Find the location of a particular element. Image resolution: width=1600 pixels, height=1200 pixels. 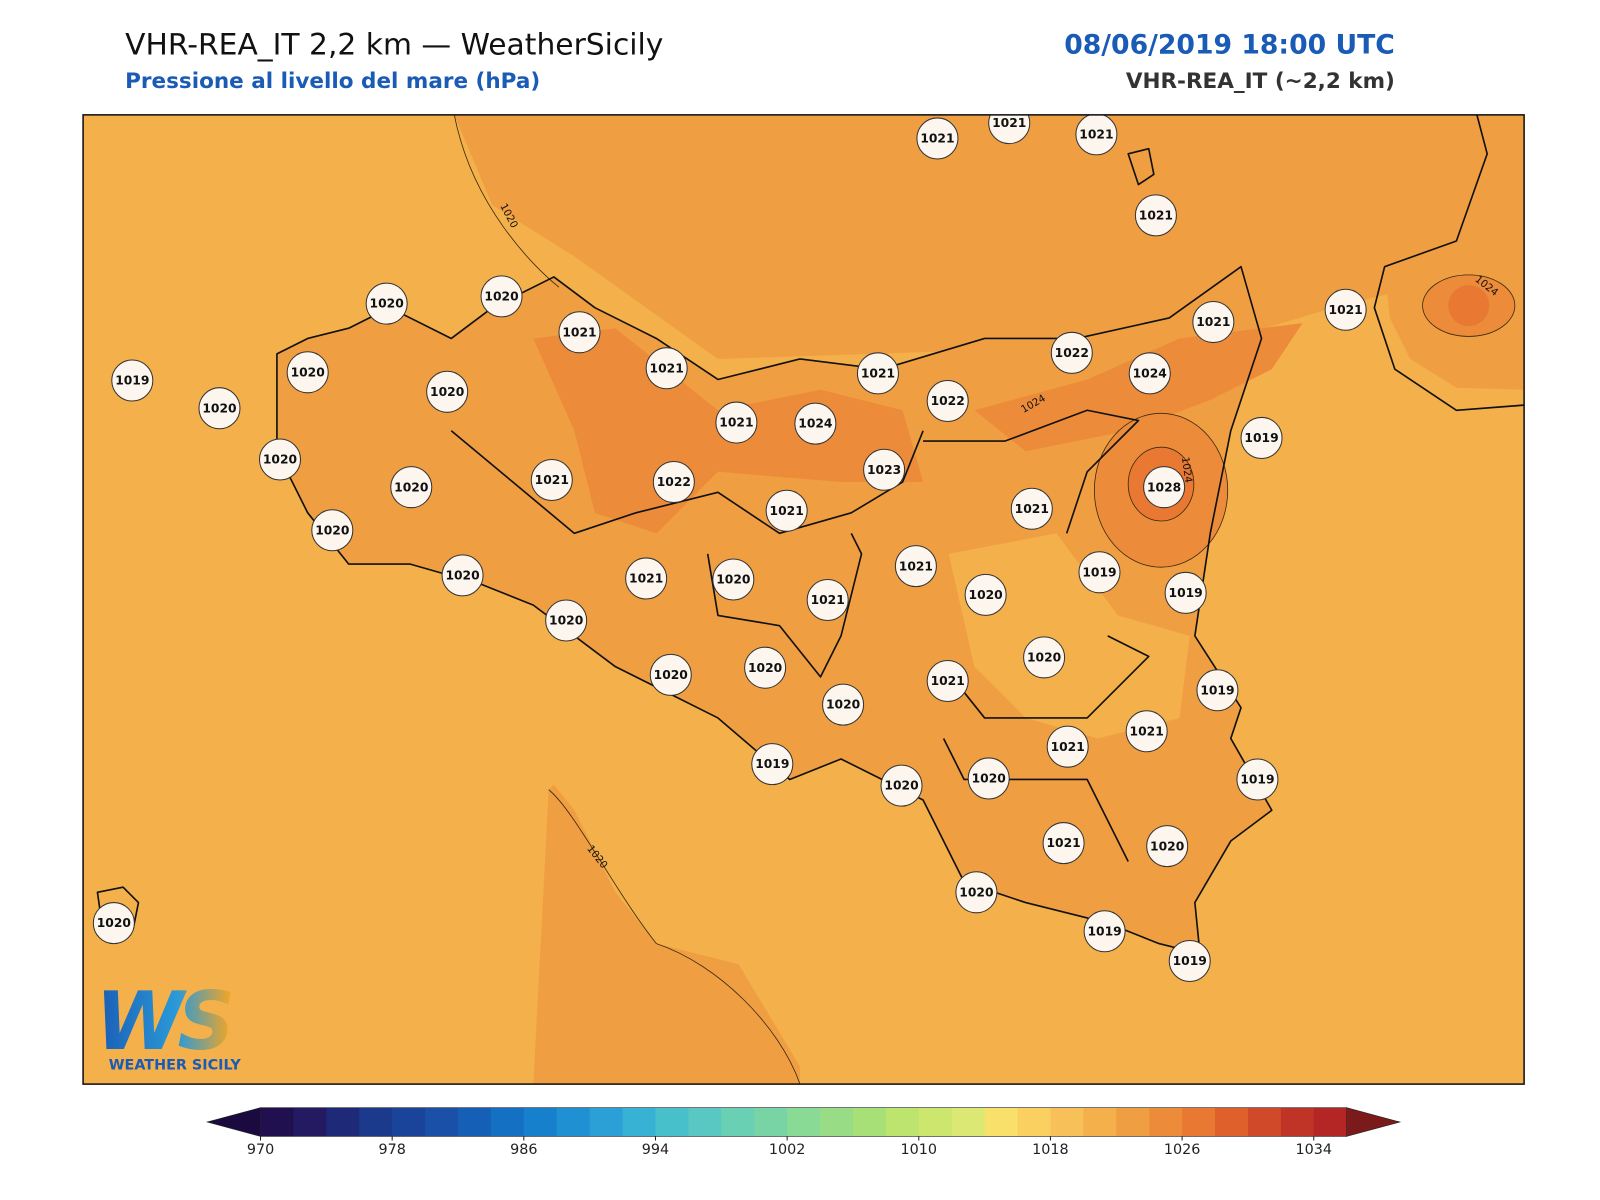

colorbar-tick-label: 994 is located at coordinates (655, 1150).